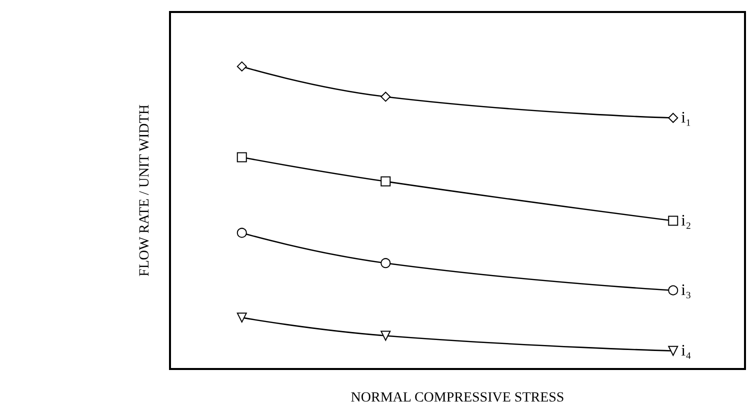 The width and height of the screenshot is (749, 410). I want to click on series-label: i₄, so click(686, 351).